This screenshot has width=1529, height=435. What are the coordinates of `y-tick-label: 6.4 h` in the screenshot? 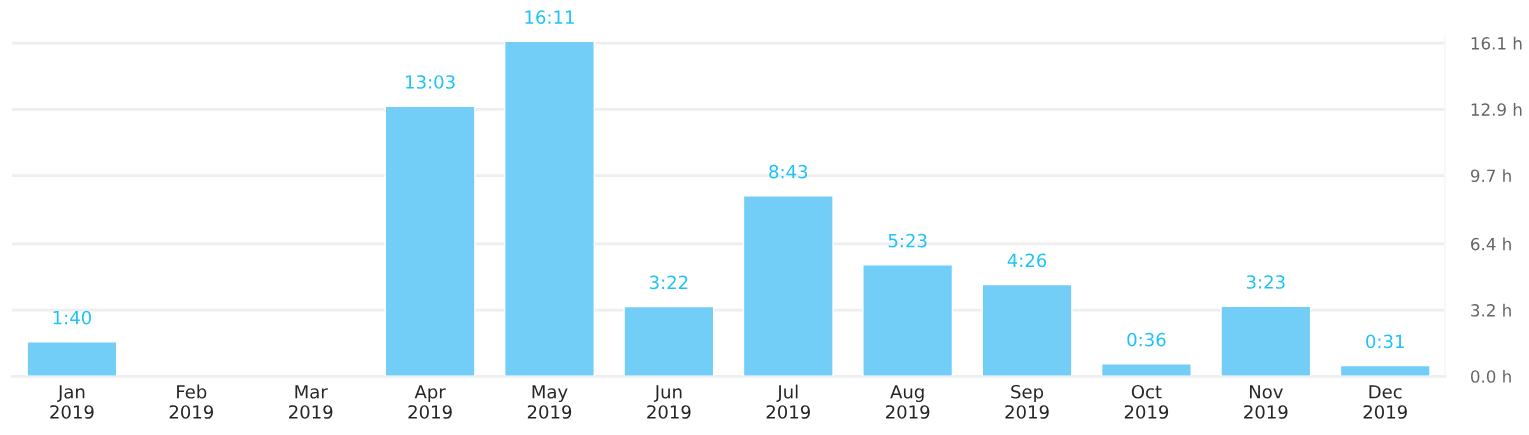 It's located at (1491, 244).